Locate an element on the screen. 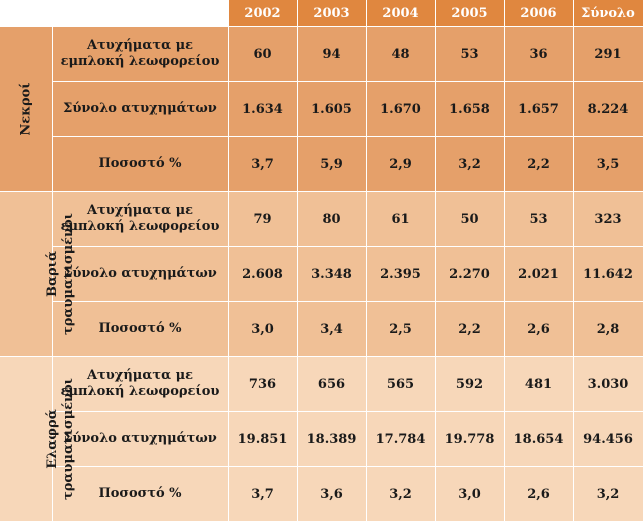 The image size is (643, 522). cell-value: 79 is located at coordinates (263, 219).